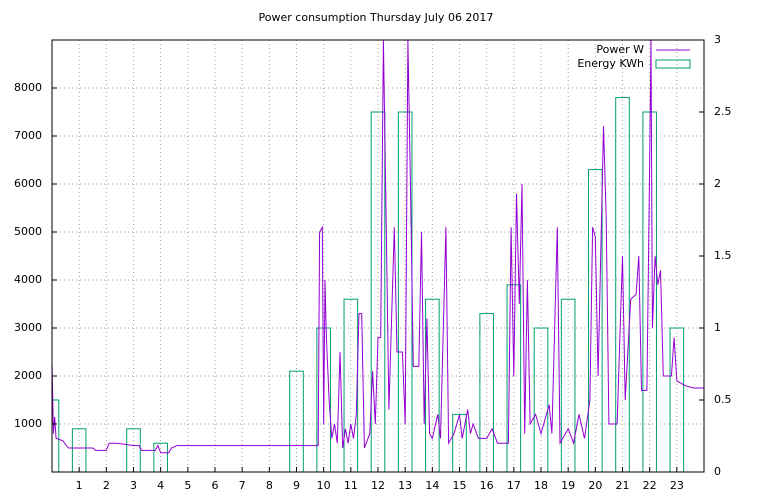 Image resolution: width=768 pixels, height=500 pixels. Describe the element at coordinates (487, 485) in the screenshot. I see `x-tick-label: 16` at that location.